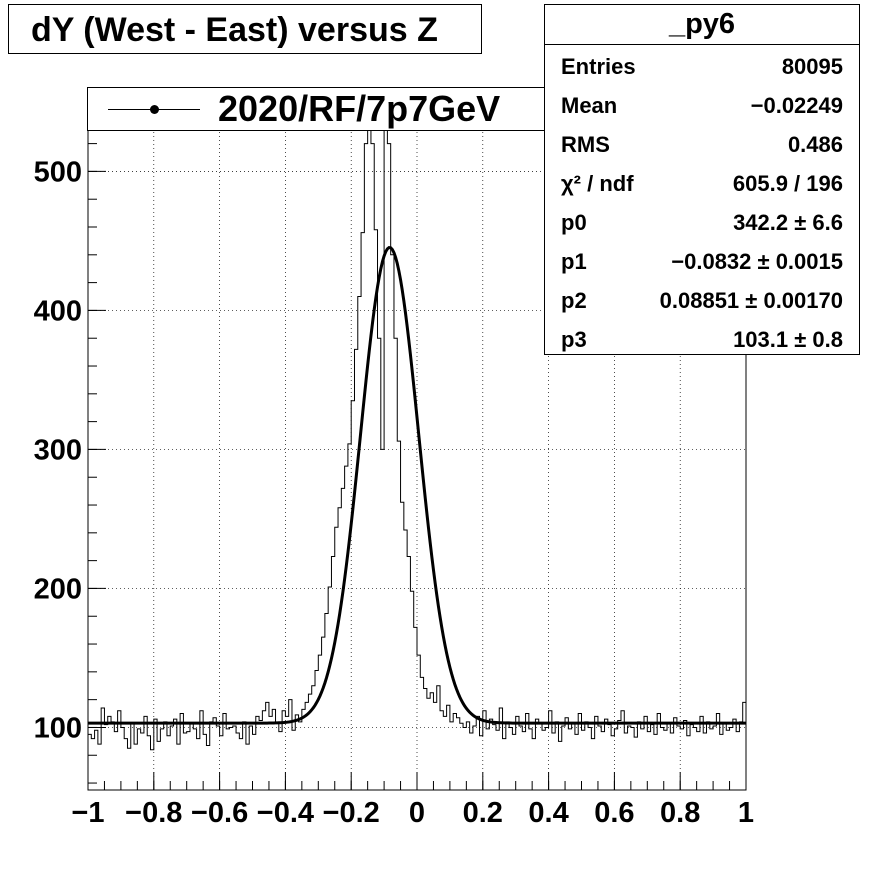  I want to click on stats-row-rms: RMS 0.486, so click(702, 145).